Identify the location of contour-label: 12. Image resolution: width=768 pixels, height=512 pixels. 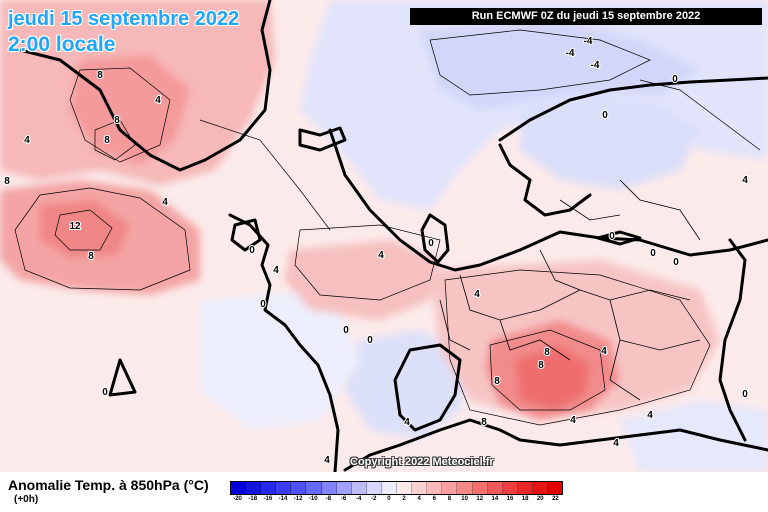
(75, 226).